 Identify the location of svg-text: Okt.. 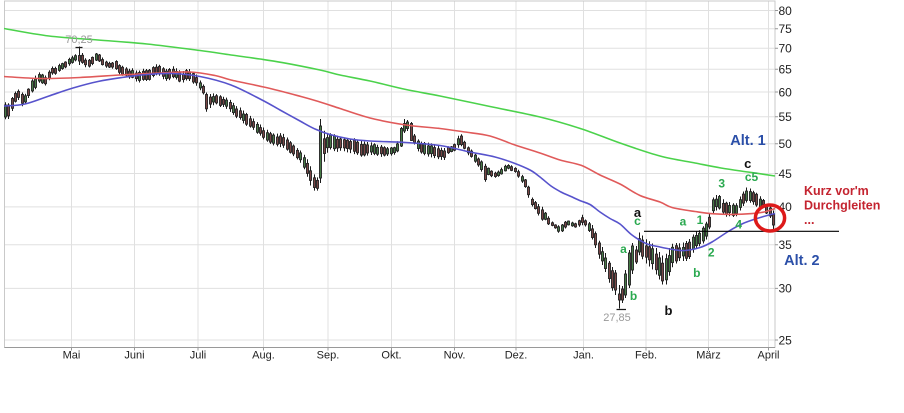
(391, 356).